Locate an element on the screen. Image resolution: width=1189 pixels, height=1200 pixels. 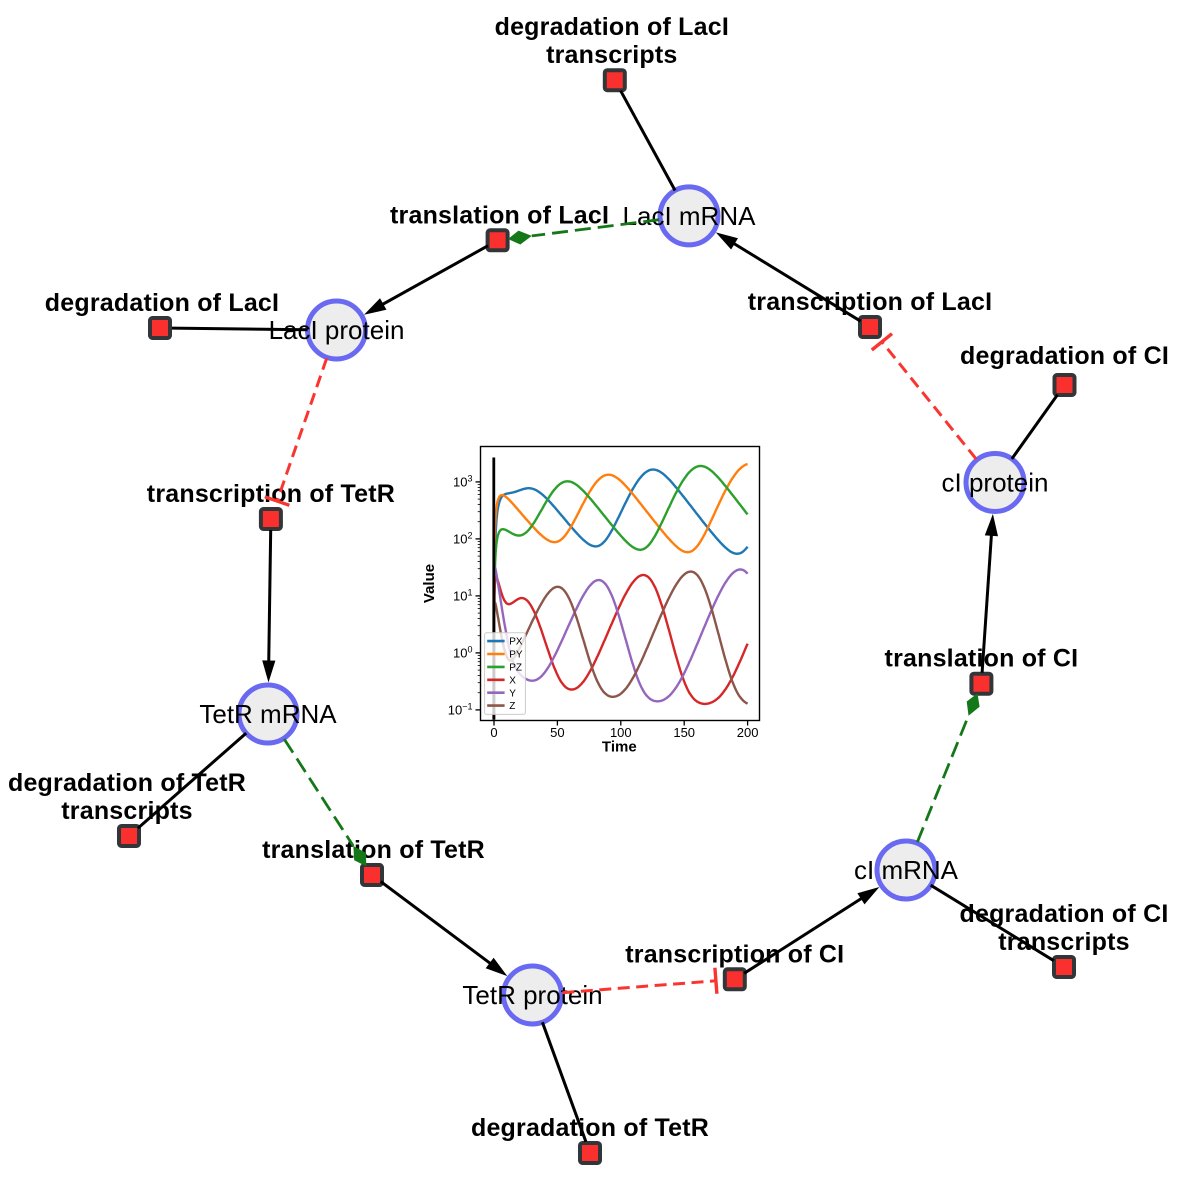
svg-text: 50 is located at coordinates (557, 732).